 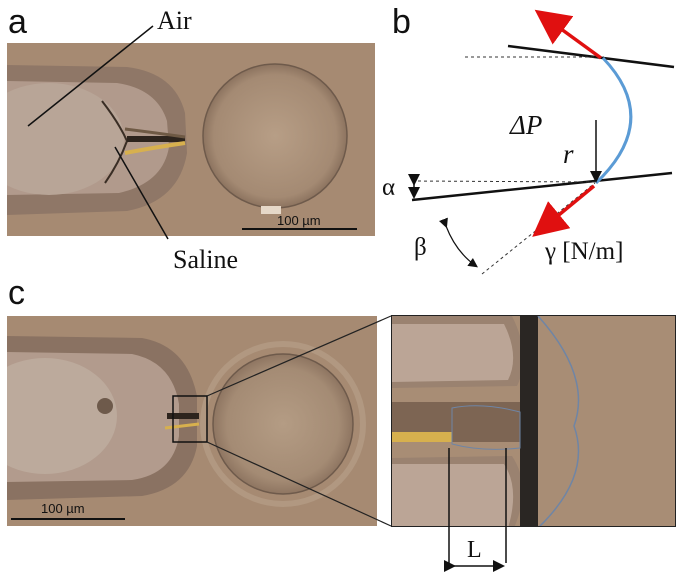 What do you see at coordinates (564, 210) in the screenshot?
I see `tension-arrow-bottom` at bounding box center [564, 210].